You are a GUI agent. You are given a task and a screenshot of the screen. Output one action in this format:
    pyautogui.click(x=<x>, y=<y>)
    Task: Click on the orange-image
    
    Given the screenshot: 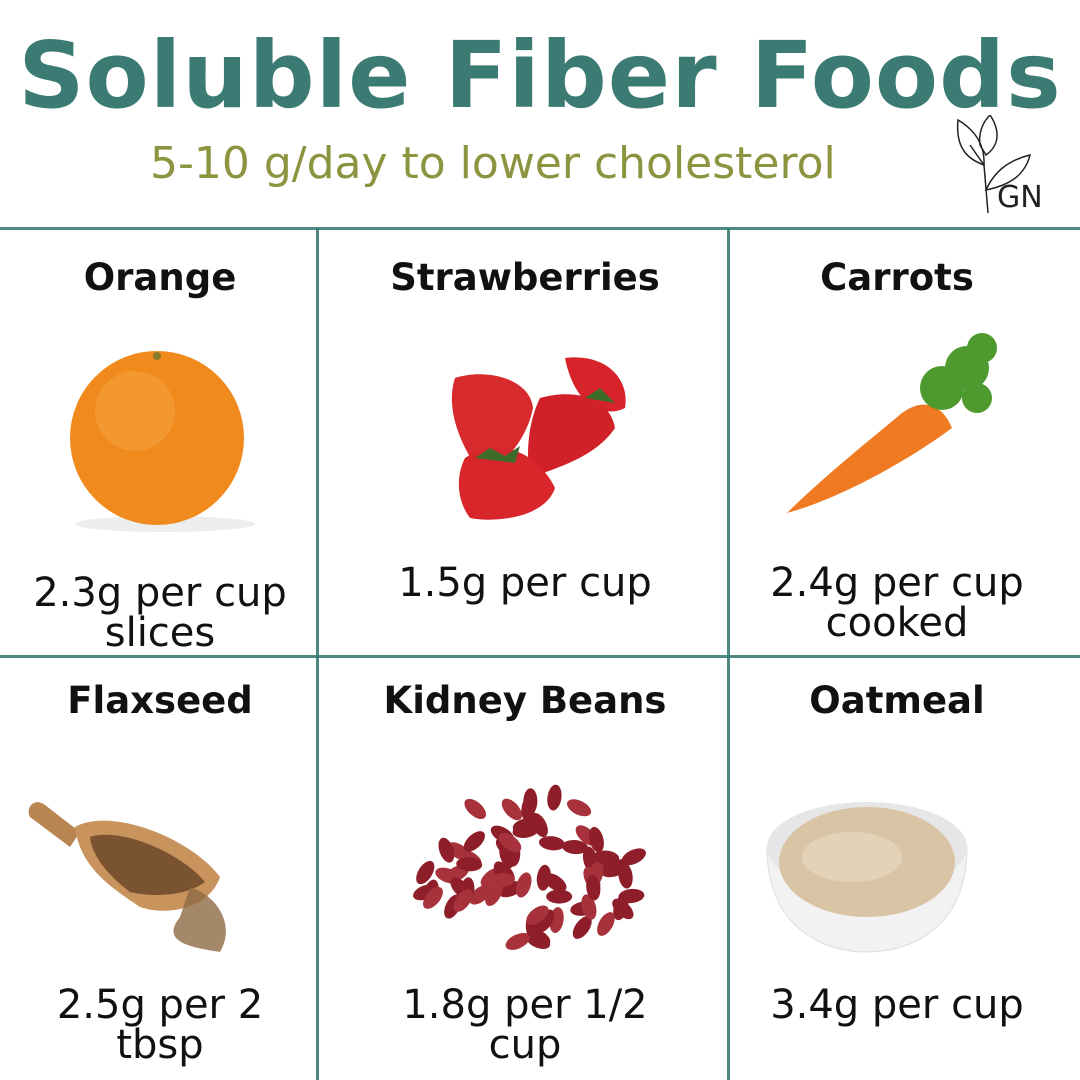 What is the action you would take?
    pyautogui.click(x=162, y=441)
    